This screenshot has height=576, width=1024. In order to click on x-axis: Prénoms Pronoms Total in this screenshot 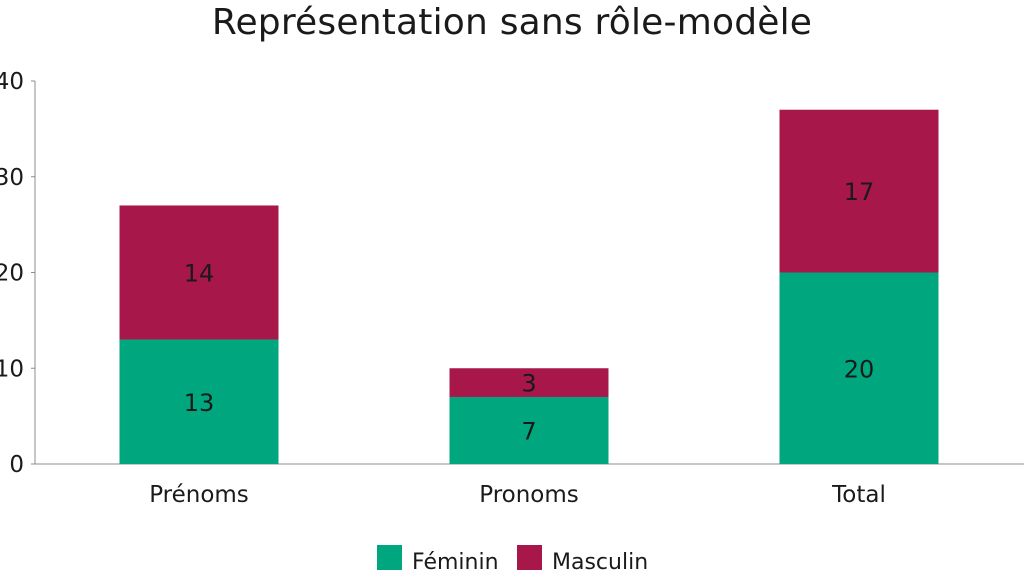, I will do `click(529, 485)`.